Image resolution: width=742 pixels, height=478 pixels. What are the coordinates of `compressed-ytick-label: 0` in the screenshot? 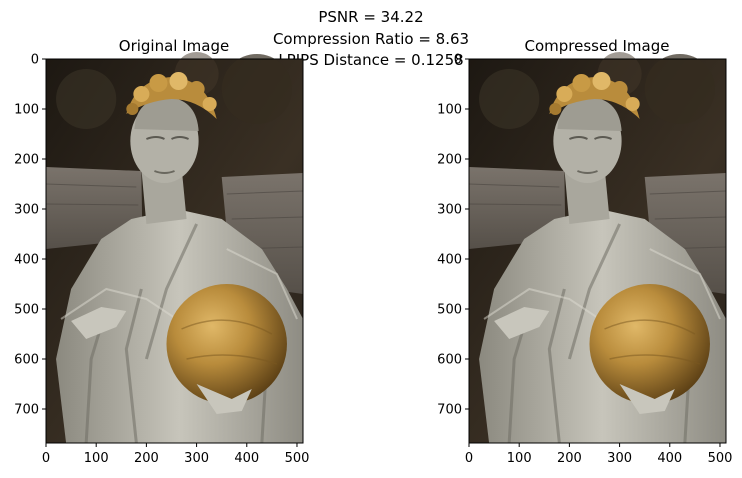 It's located at (458, 60).